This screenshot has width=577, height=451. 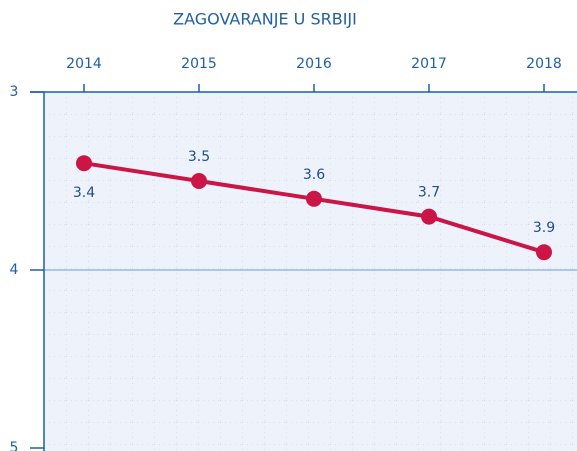 What do you see at coordinates (544, 64) in the screenshot?
I see `x-tick-label: 2018` at bounding box center [544, 64].